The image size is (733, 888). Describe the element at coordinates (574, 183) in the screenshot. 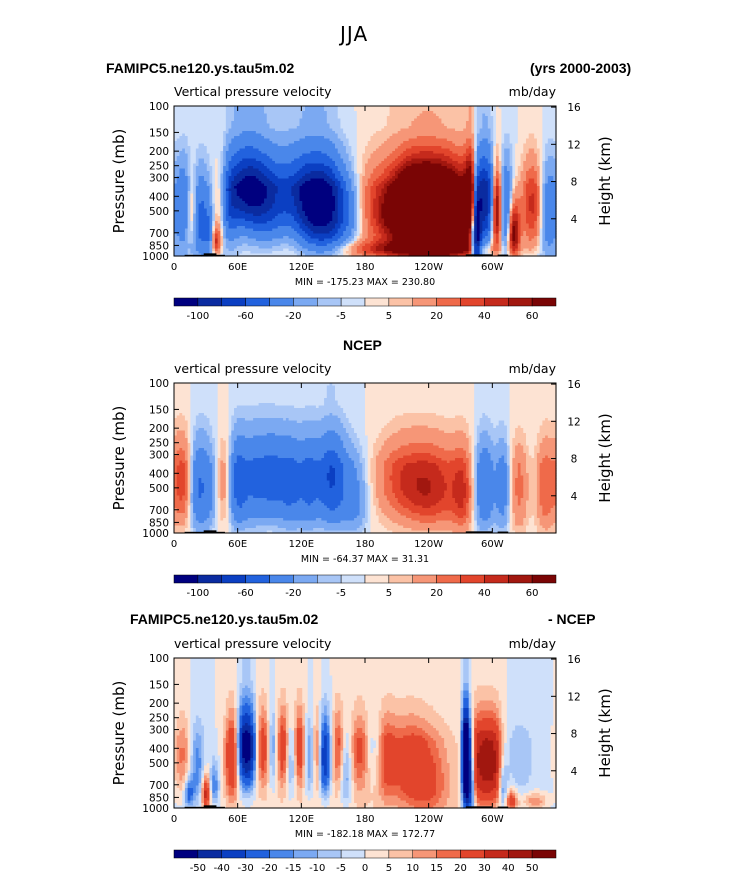

I see `y-tick-label-right: 8` at that location.